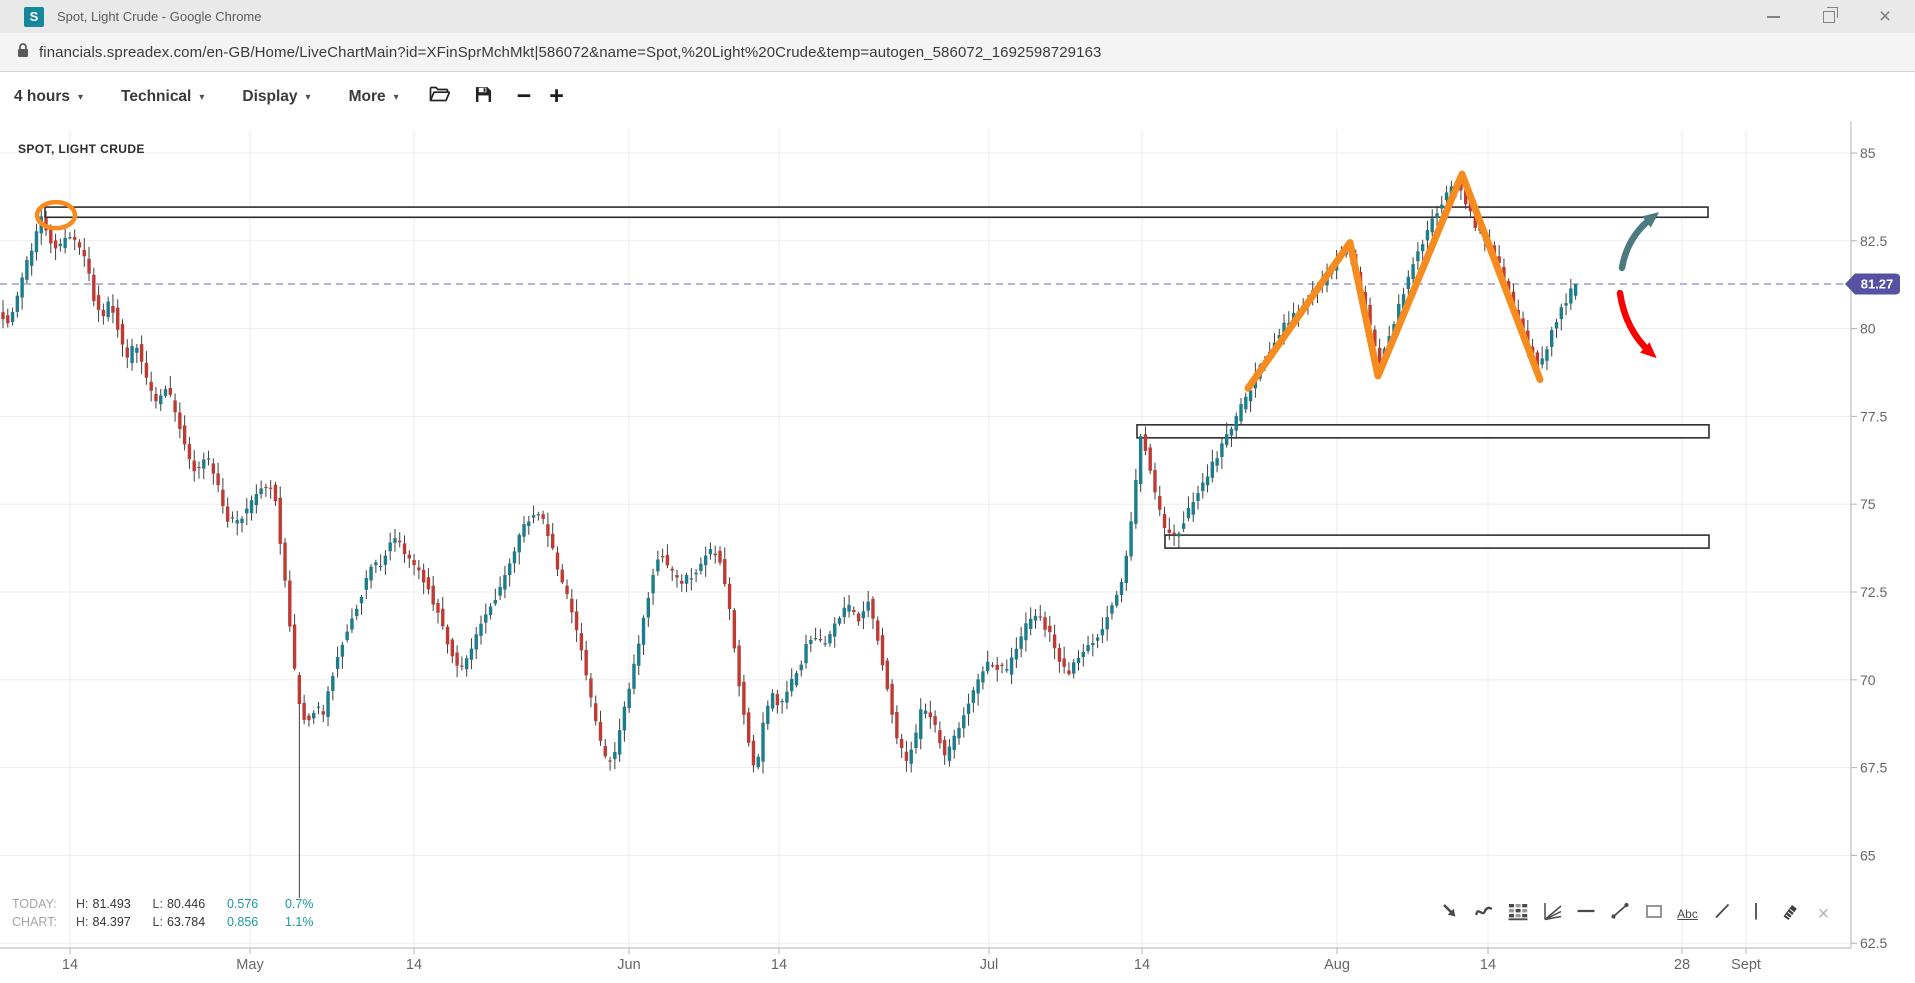  I want to click on app-logo-icon: S, so click(34, 16).